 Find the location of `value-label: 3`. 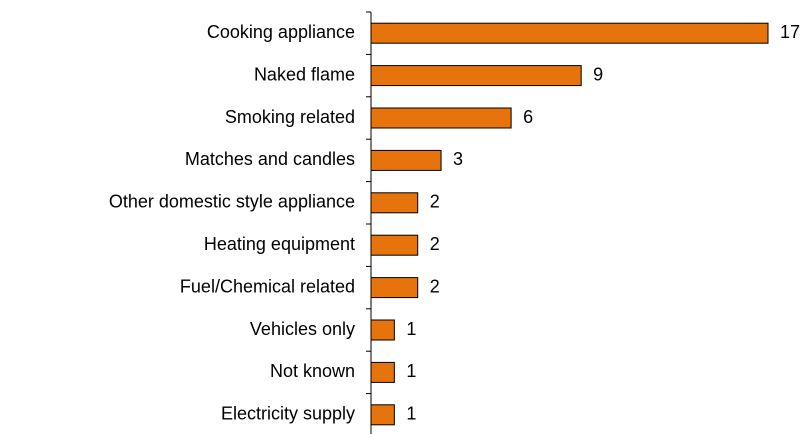

value-label: 3 is located at coordinates (458, 159).